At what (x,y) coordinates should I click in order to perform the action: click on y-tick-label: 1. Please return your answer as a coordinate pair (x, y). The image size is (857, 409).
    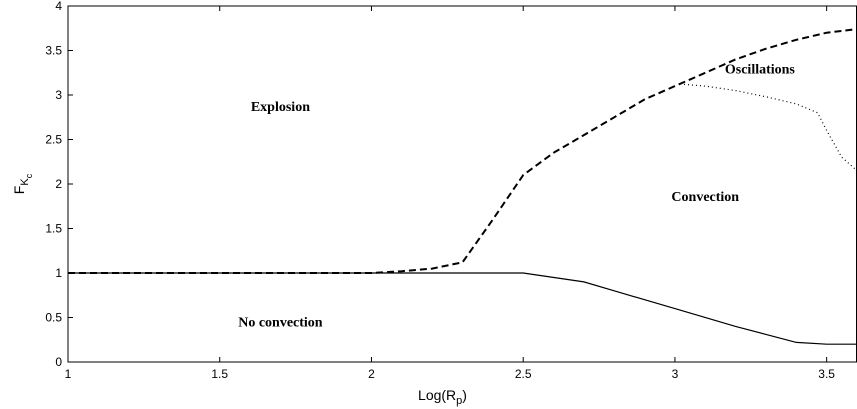
    Looking at the image, I should click on (58, 273).